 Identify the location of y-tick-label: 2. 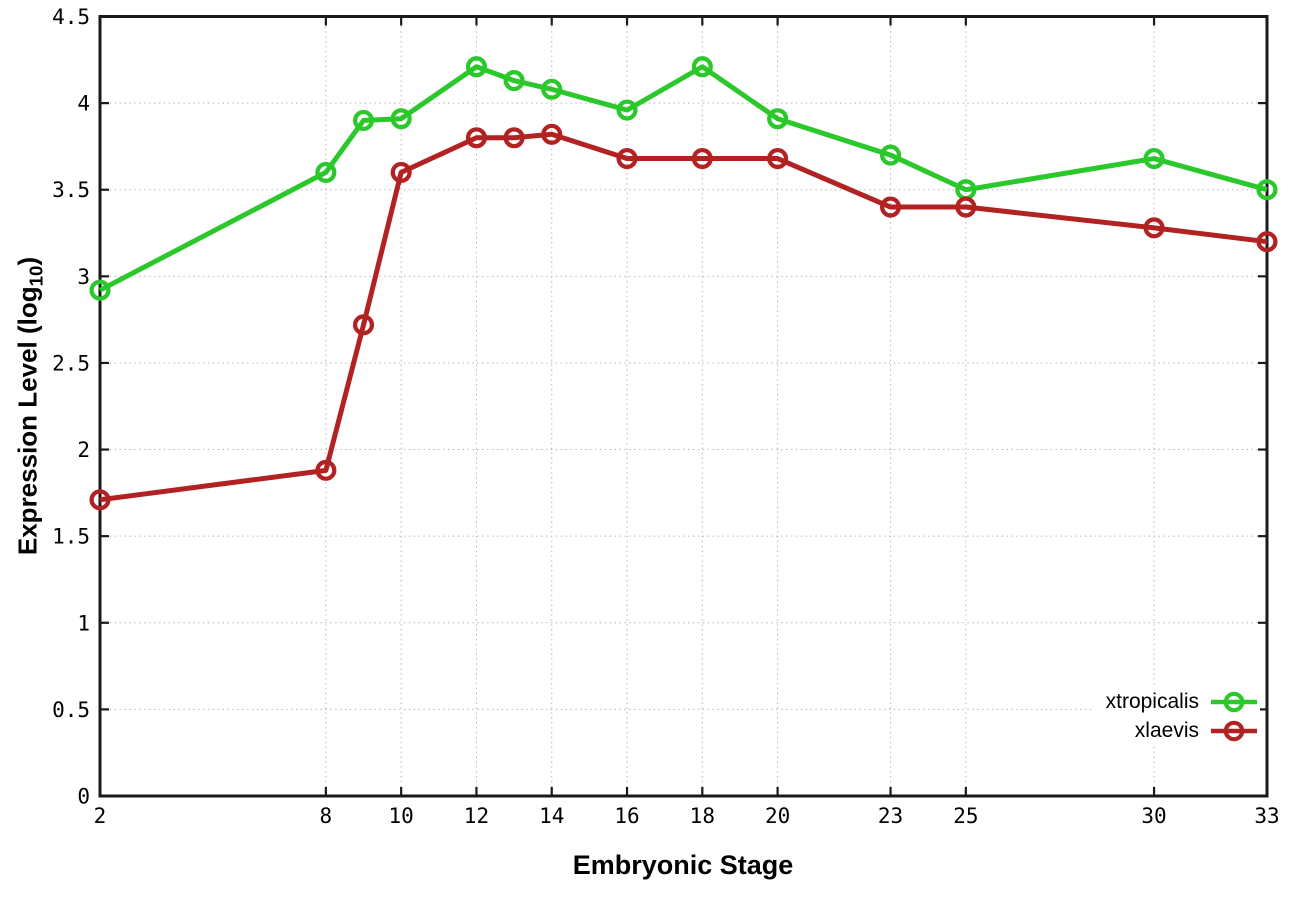
(83, 450).